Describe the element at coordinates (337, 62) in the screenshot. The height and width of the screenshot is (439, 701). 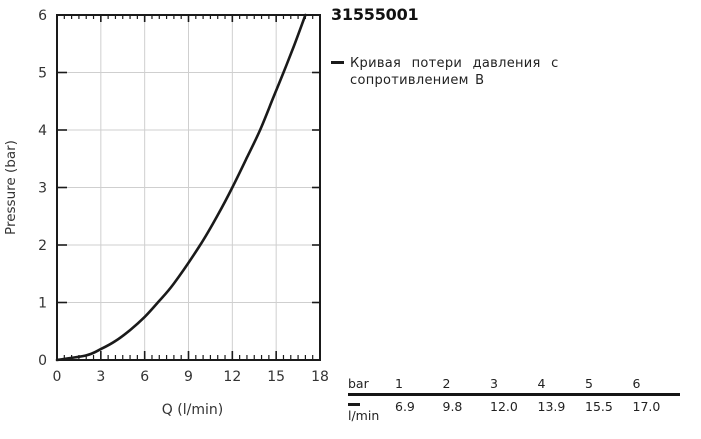
I see `legend-line-swatch` at that location.